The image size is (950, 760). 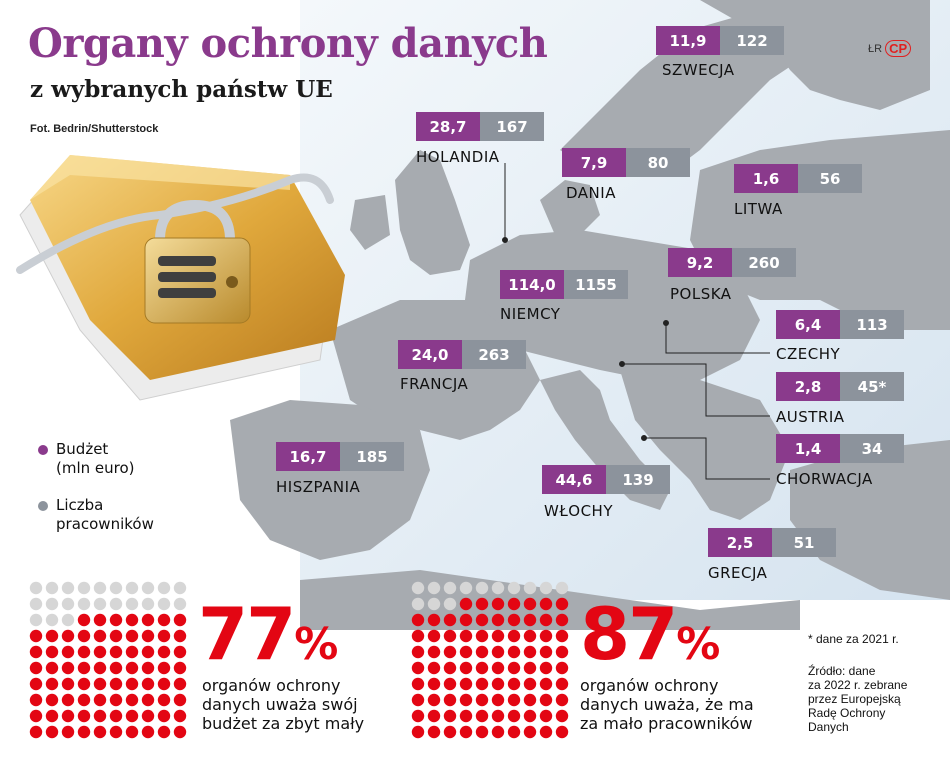 I want to click on badge-wlochy: 44,6 139, so click(x=606, y=479).